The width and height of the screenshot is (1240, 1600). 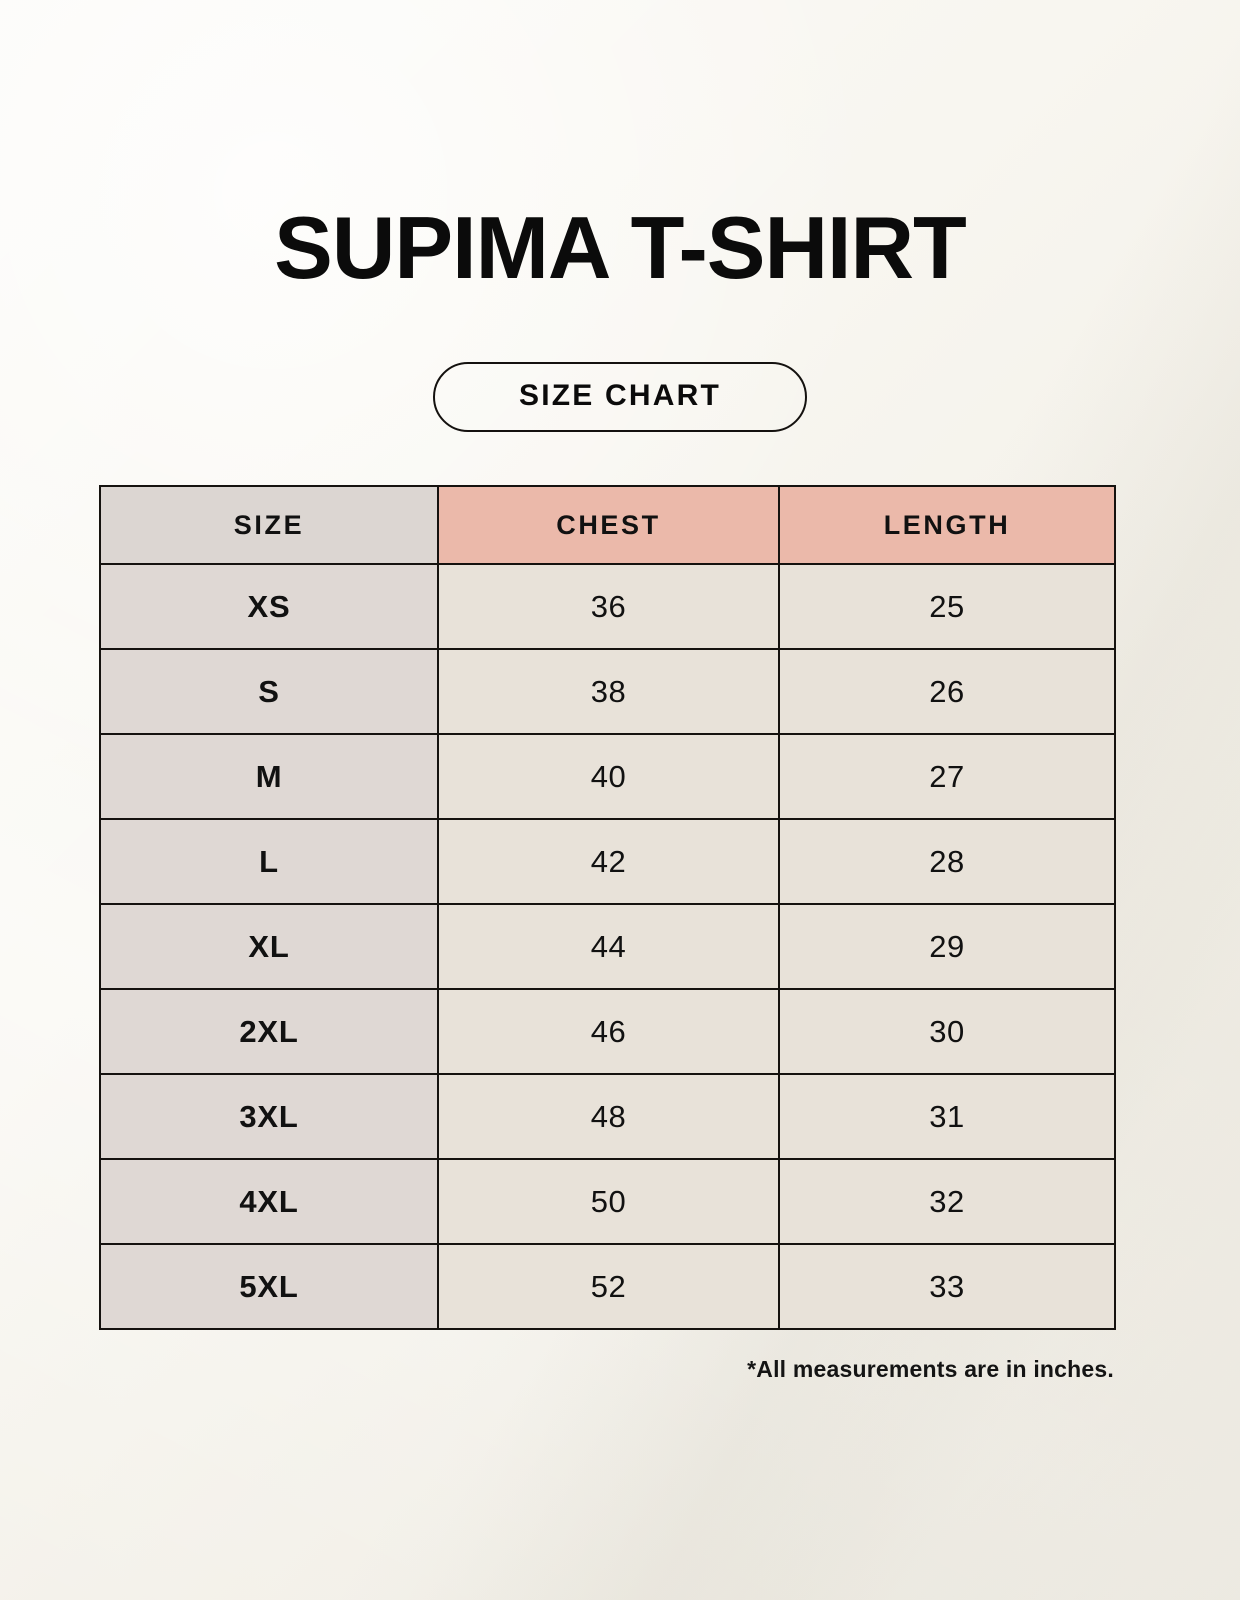 I want to click on cell-size: 3XL, so click(x=269, y=1116).